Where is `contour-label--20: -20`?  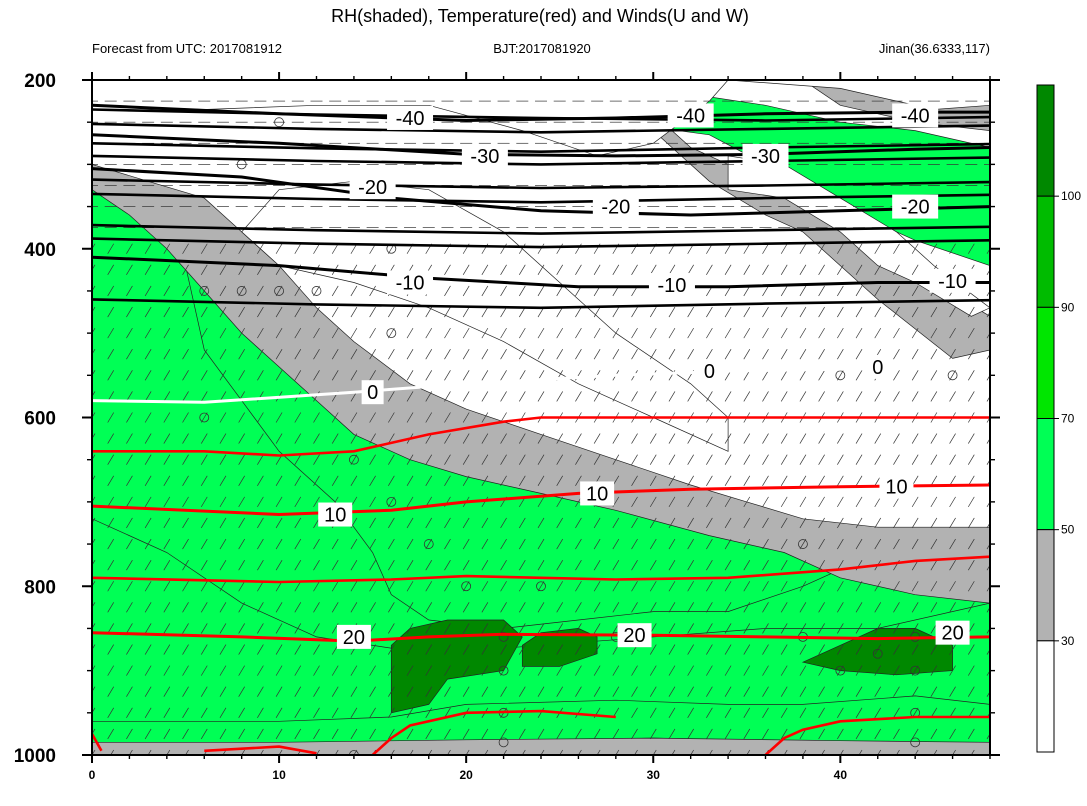
contour-label--20: -20 is located at coordinates (915, 206).